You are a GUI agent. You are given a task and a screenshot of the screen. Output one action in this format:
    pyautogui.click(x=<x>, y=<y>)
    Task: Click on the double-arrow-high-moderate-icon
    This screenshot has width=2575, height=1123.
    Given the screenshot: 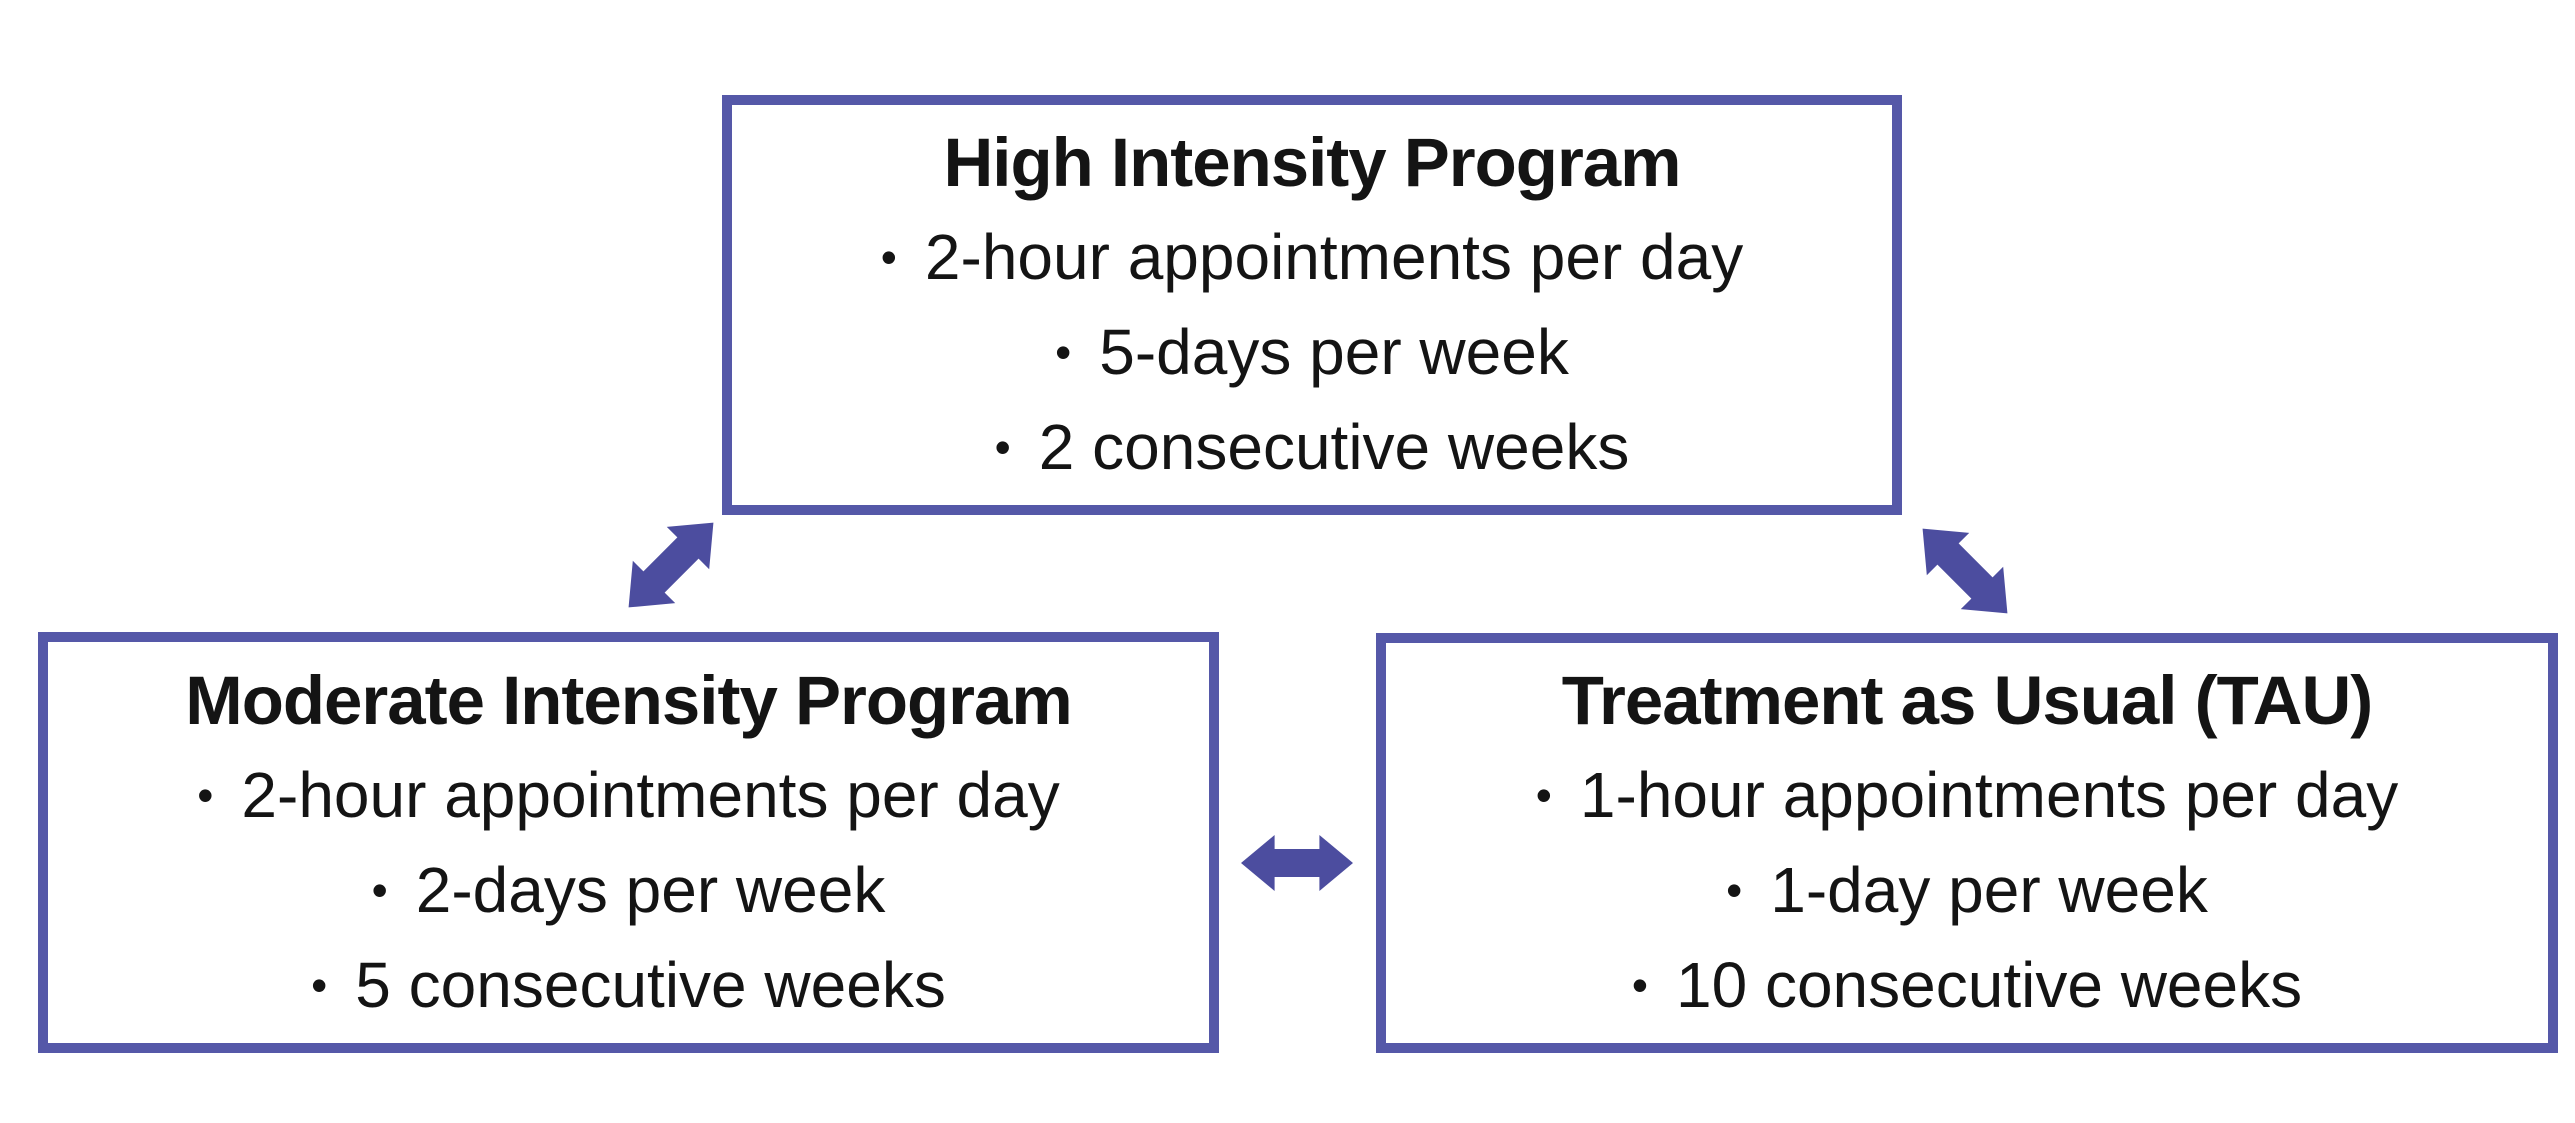 What is the action you would take?
    pyautogui.click(x=671, y=565)
    